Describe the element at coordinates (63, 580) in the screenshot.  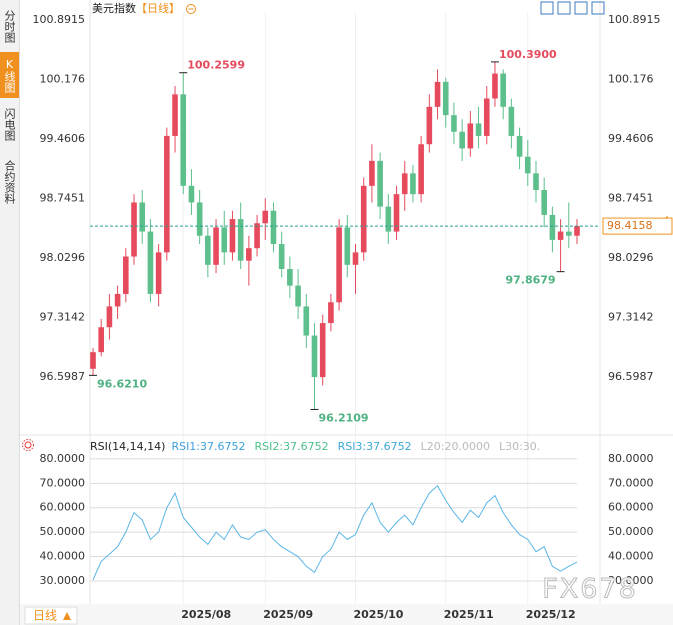
I see `y-tick-label: 30.0000` at that location.